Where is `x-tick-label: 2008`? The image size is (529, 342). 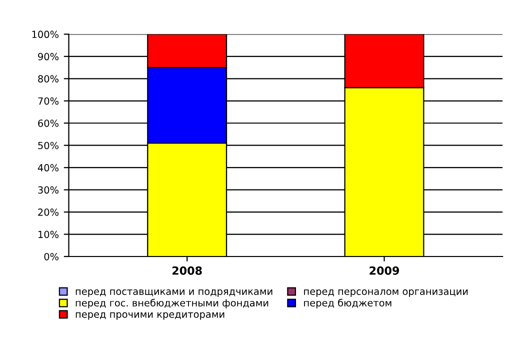 x-tick-label: 2008 is located at coordinates (187, 270).